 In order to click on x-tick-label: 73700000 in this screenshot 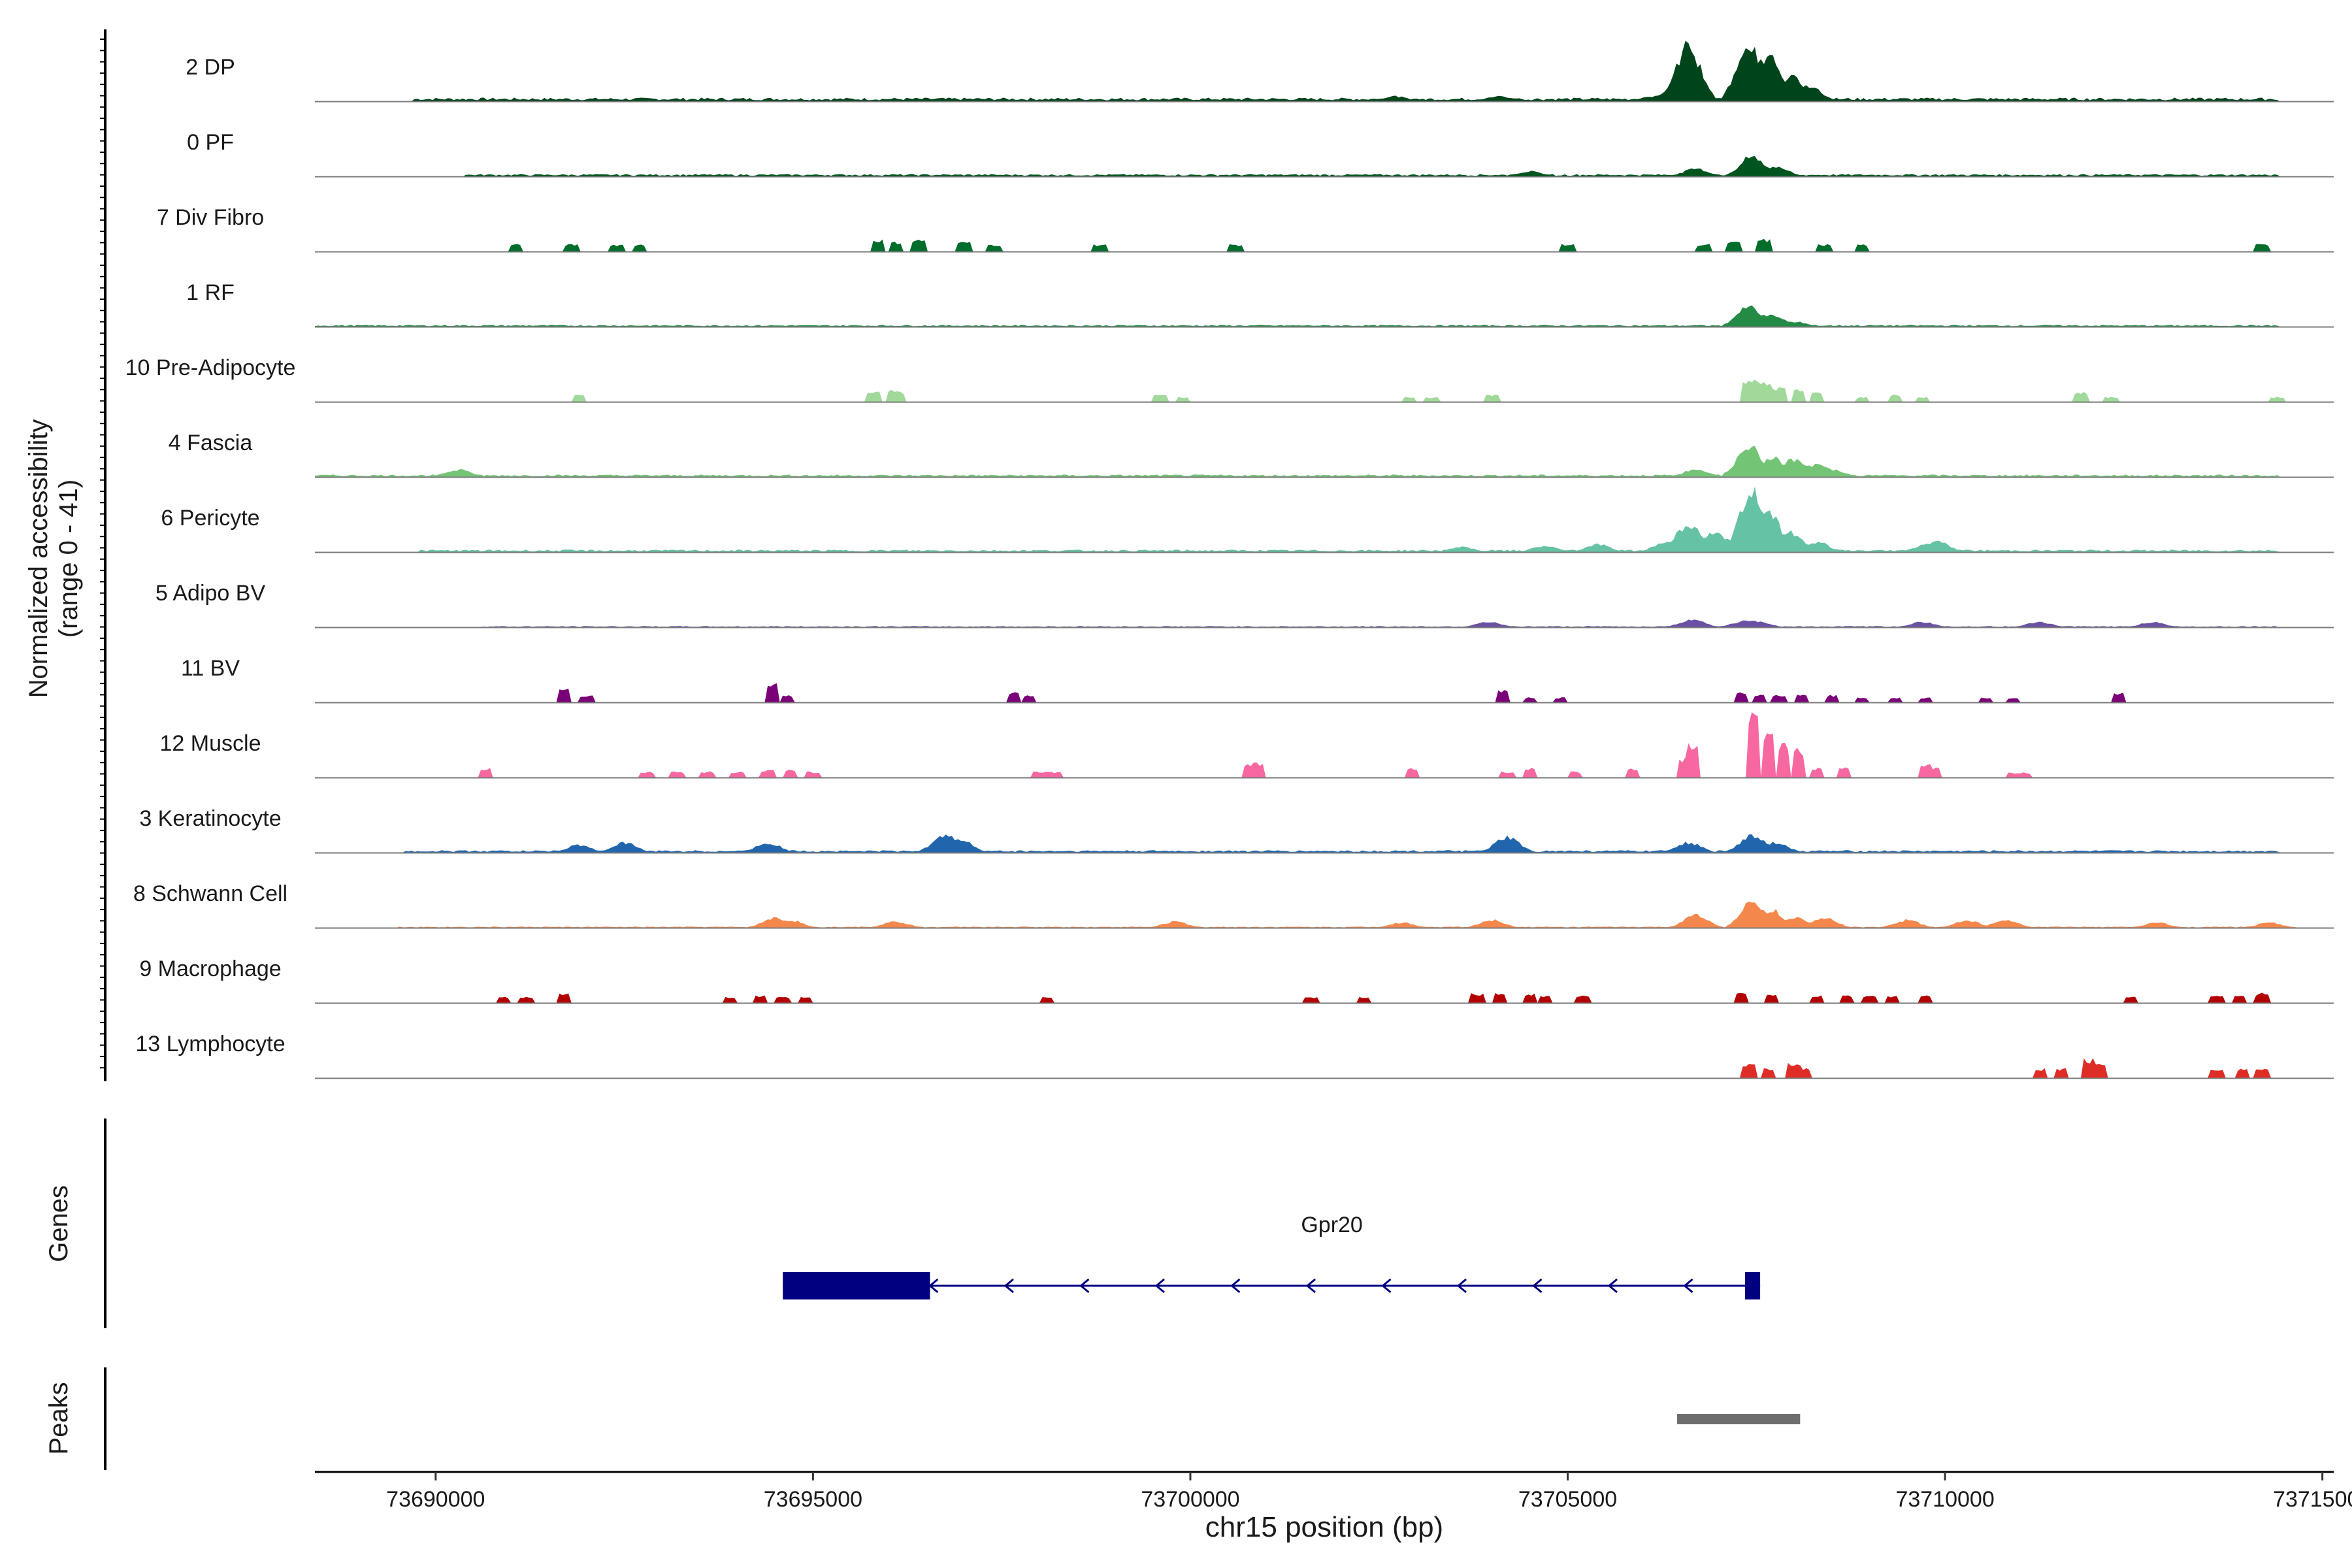, I will do `click(1190, 1499)`.